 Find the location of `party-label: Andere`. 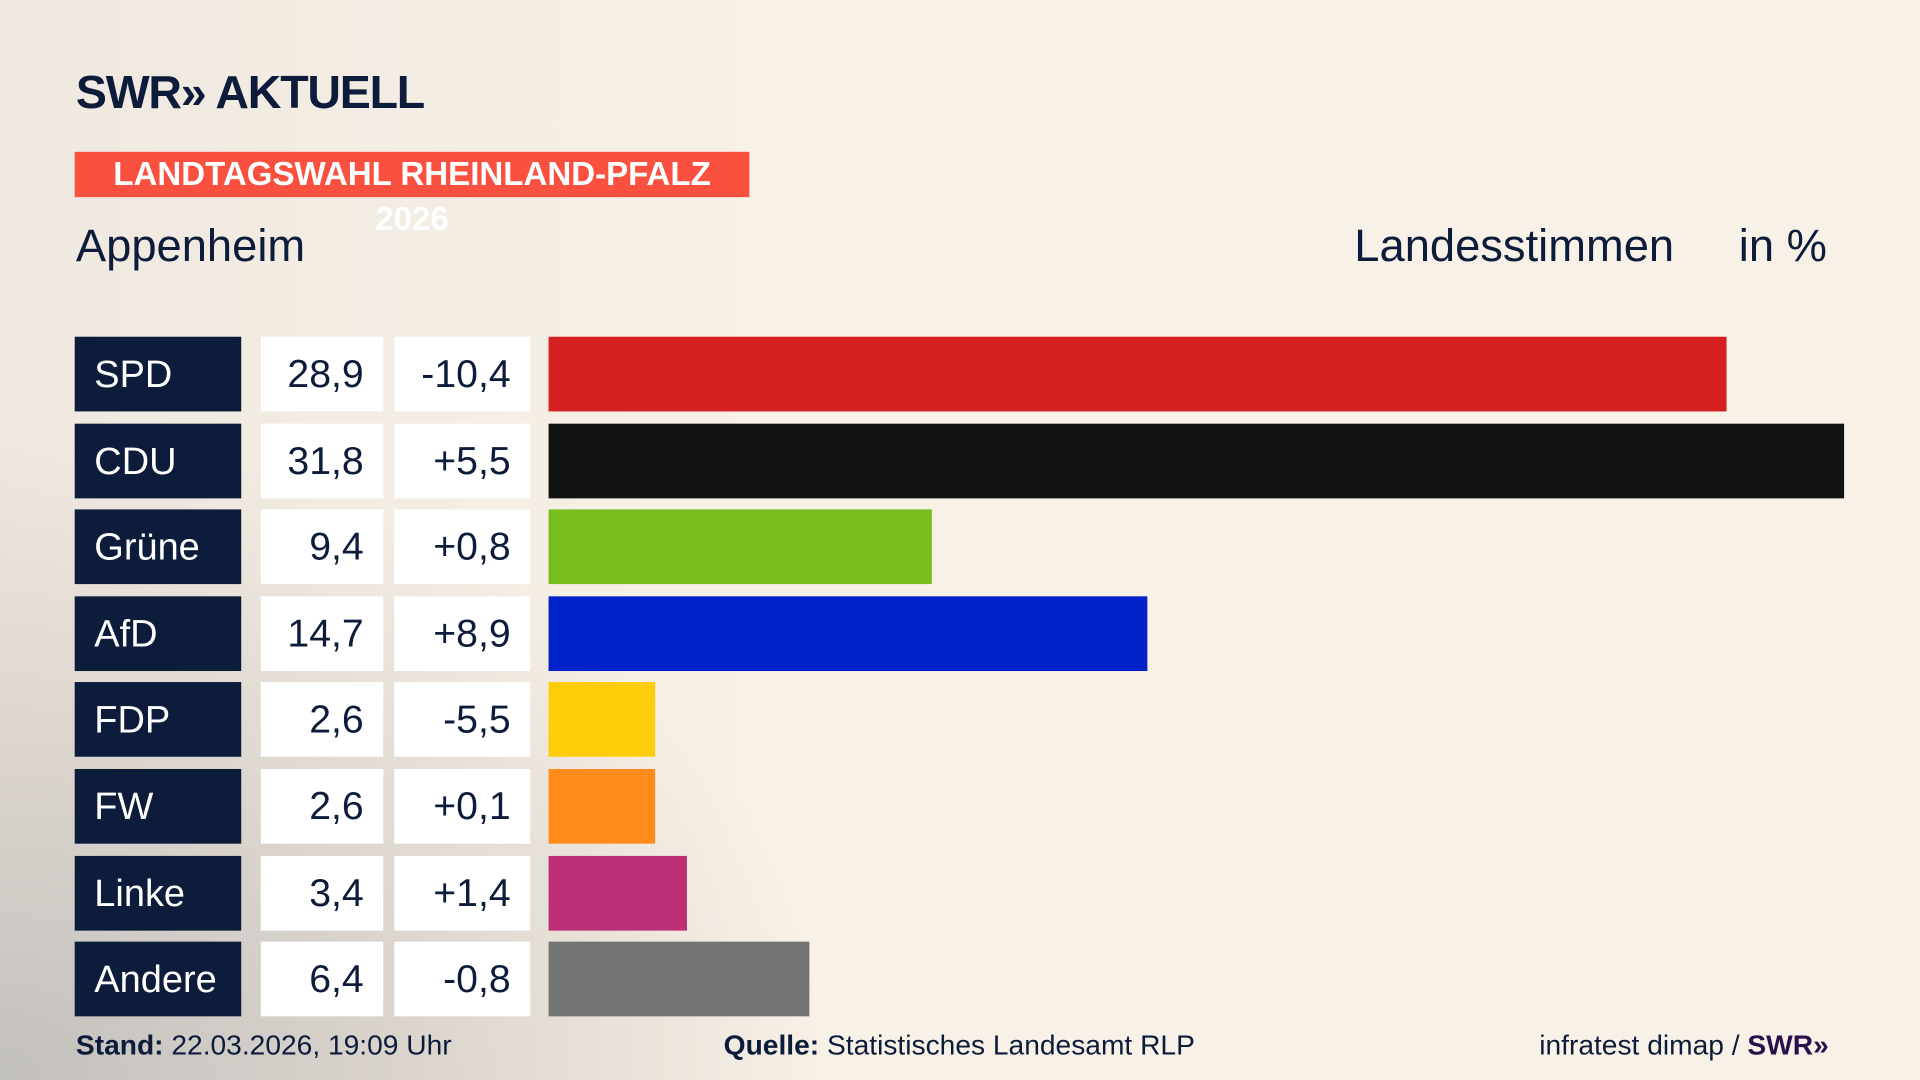

party-label: Andere is located at coordinates (158, 979).